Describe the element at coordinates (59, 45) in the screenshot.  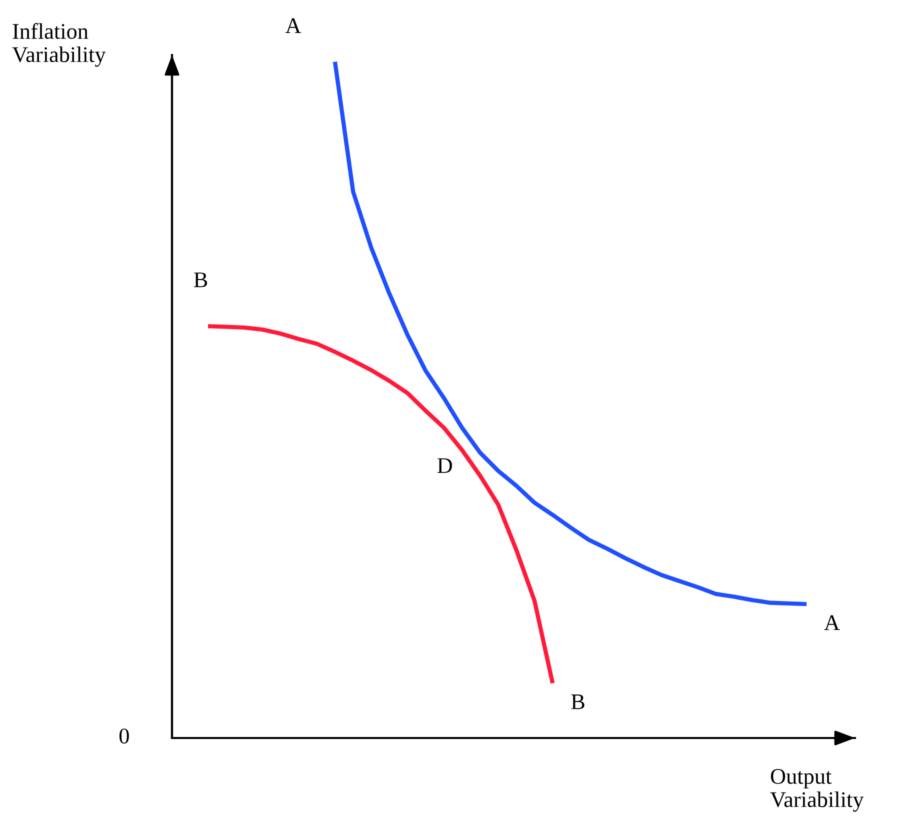
I see `y-axis-title: Inflation Variability` at that location.